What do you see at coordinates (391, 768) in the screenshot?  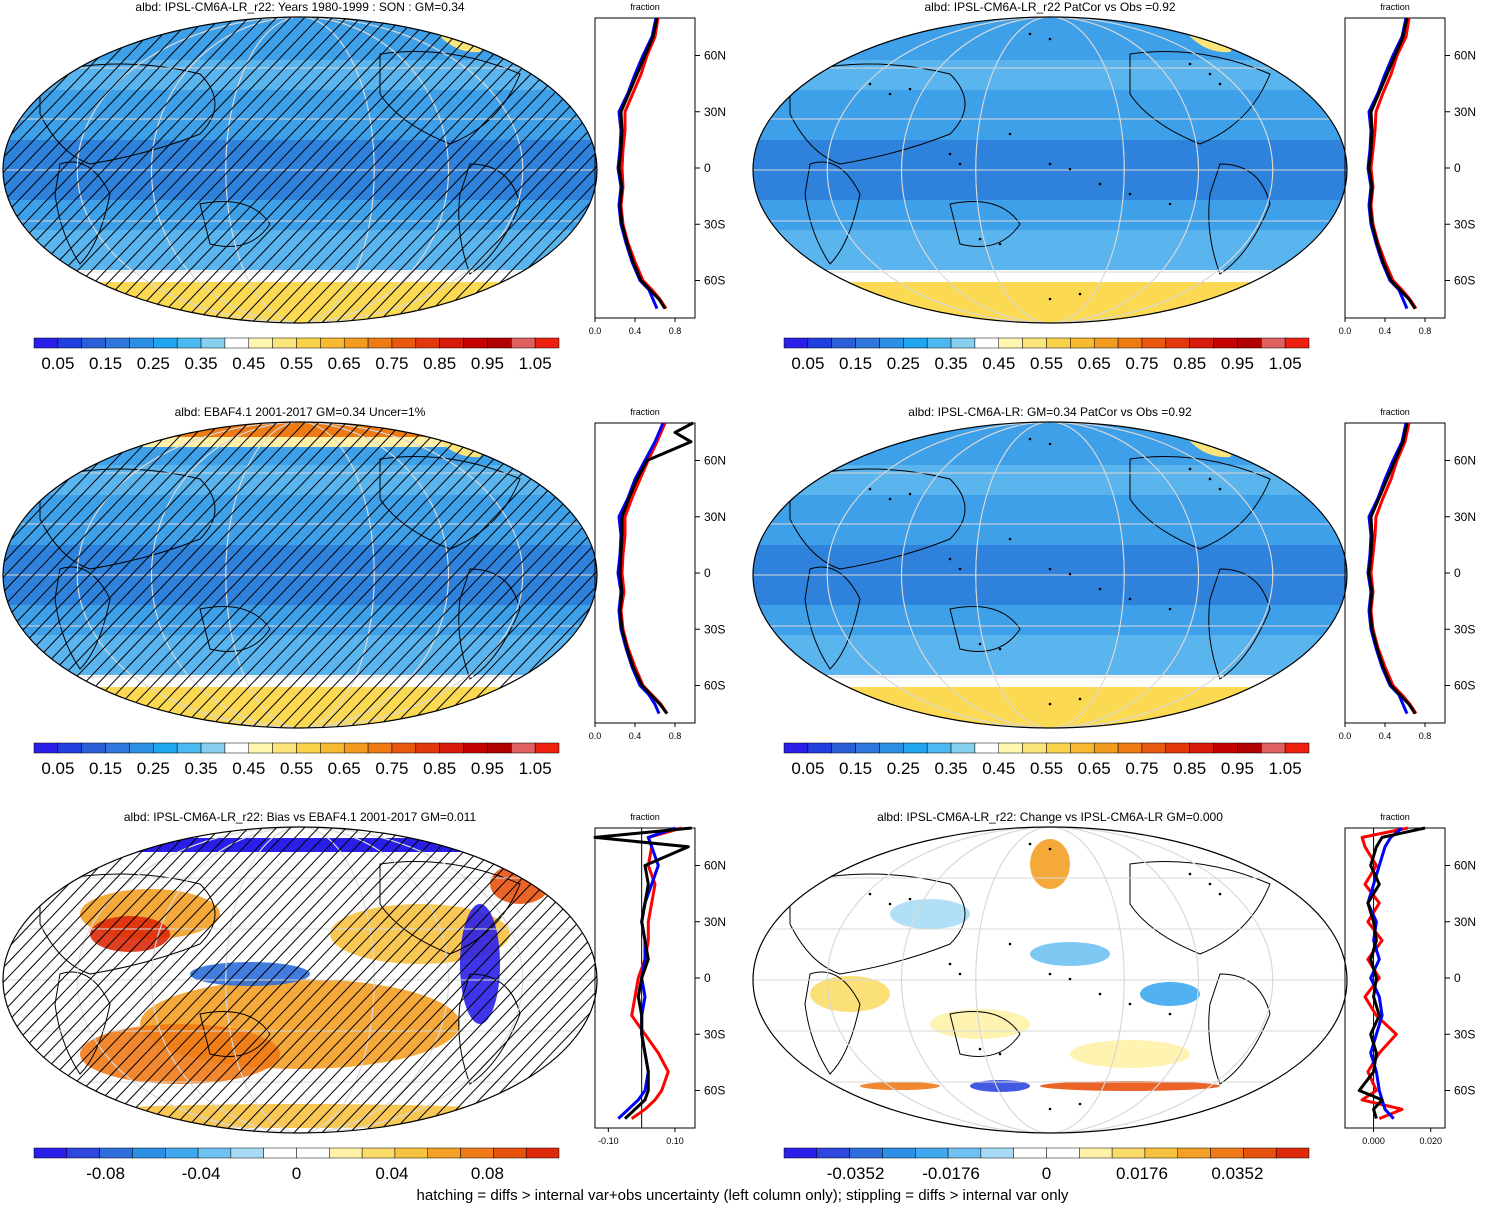 I see `colorbar-label: 0.75` at bounding box center [391, 768].